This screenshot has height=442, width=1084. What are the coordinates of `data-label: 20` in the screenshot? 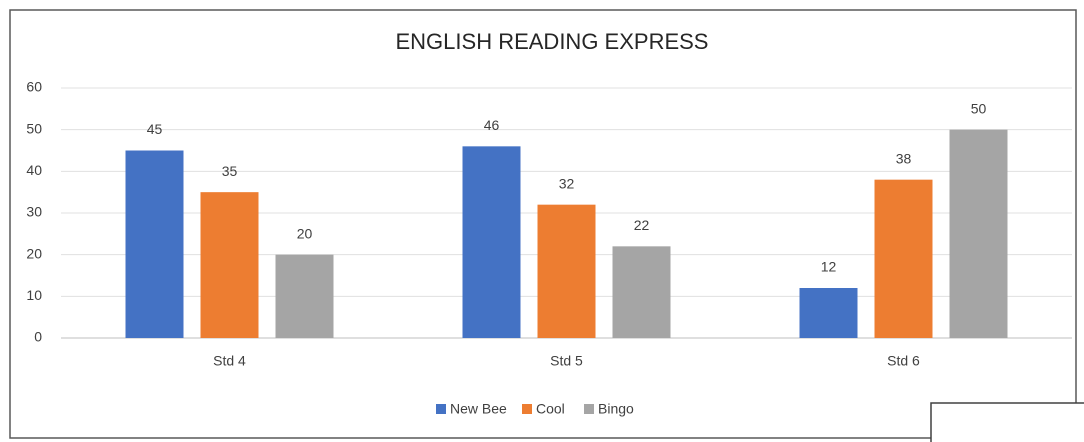 It's located at (305, 233).